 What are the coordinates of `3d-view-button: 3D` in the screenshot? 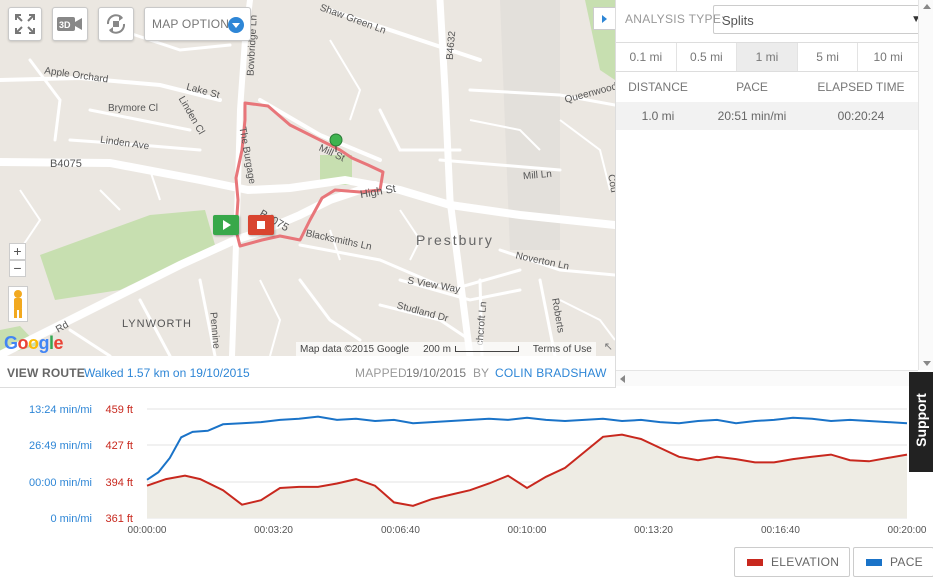 It's located at (70, 24).